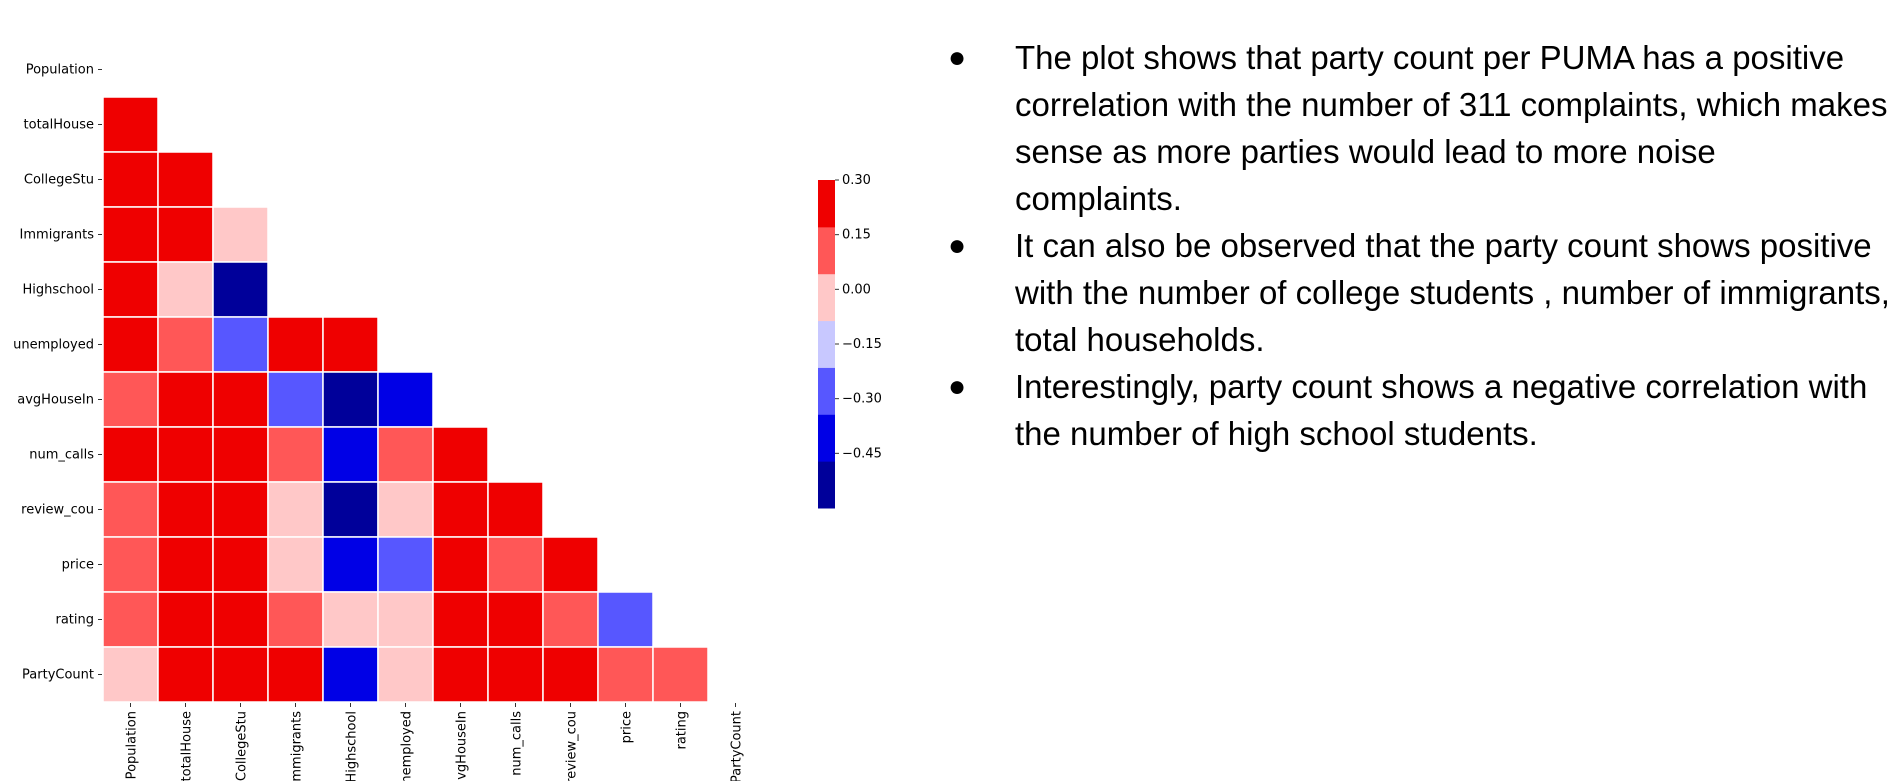 The image size is (1900, 781). What do you see at coordinates (682, 730) in the screenshot?
I see `x-tick-label: rating` at bounding box center [682, 730].